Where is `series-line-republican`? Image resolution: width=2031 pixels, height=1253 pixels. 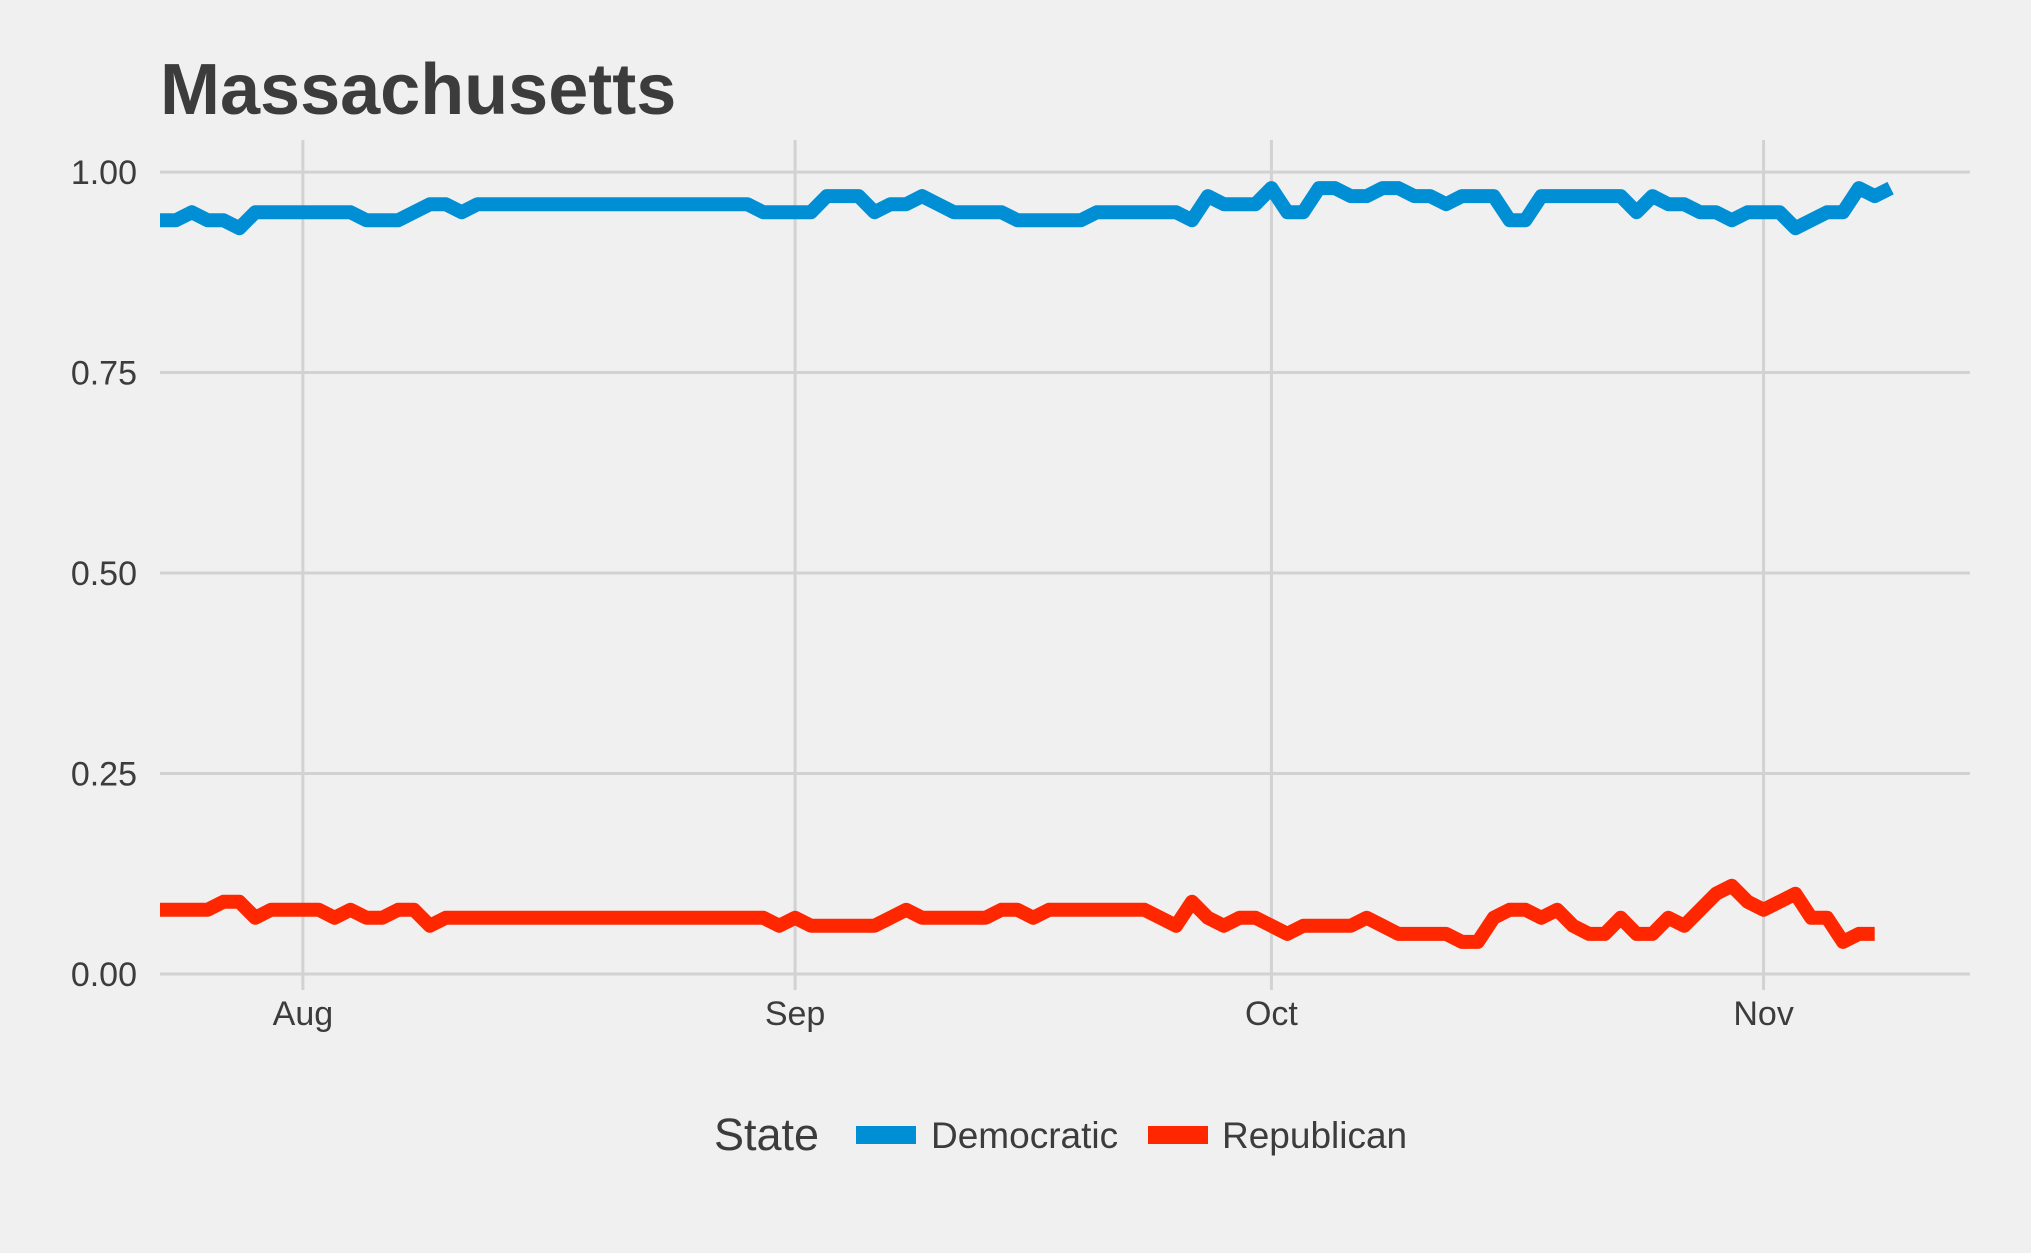
series-line-republican is located at coordinates (1017, 913).